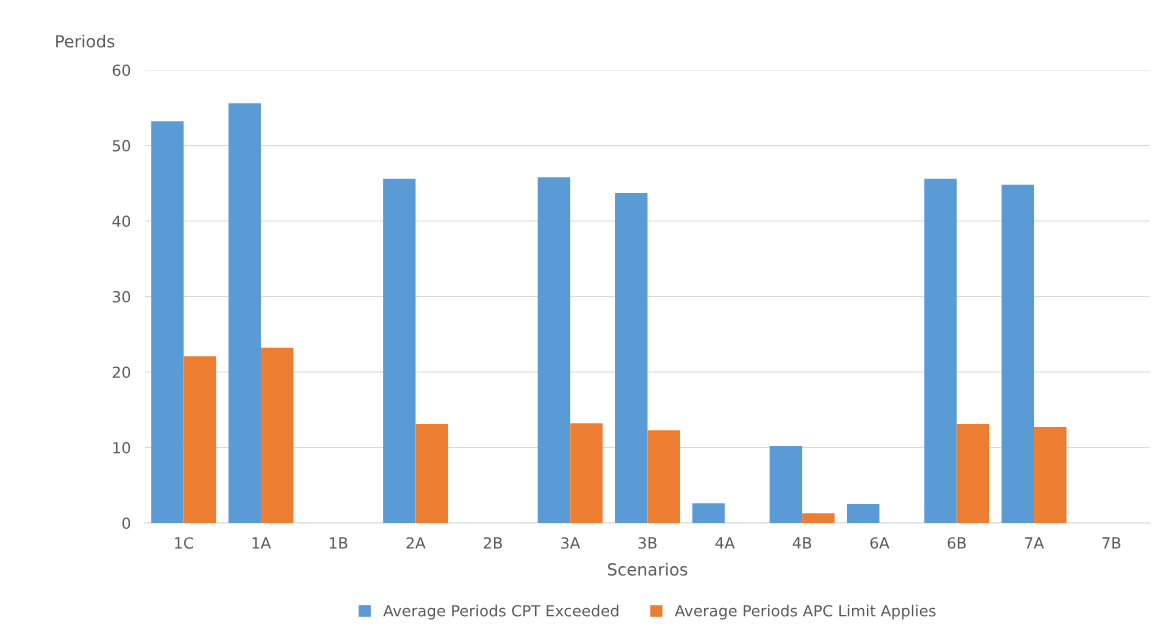  Describe the element at coordinates (501, 612) in the screenshot. I see `legend-label: Average Periods CPT Exceeded` at that location.